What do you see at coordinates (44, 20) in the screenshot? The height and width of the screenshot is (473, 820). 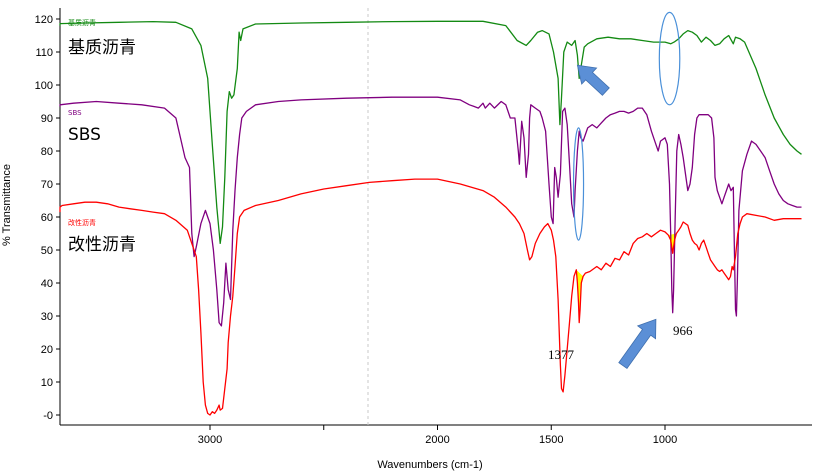 I see `y-tick-label: 120` at bounding box center [44, 20].